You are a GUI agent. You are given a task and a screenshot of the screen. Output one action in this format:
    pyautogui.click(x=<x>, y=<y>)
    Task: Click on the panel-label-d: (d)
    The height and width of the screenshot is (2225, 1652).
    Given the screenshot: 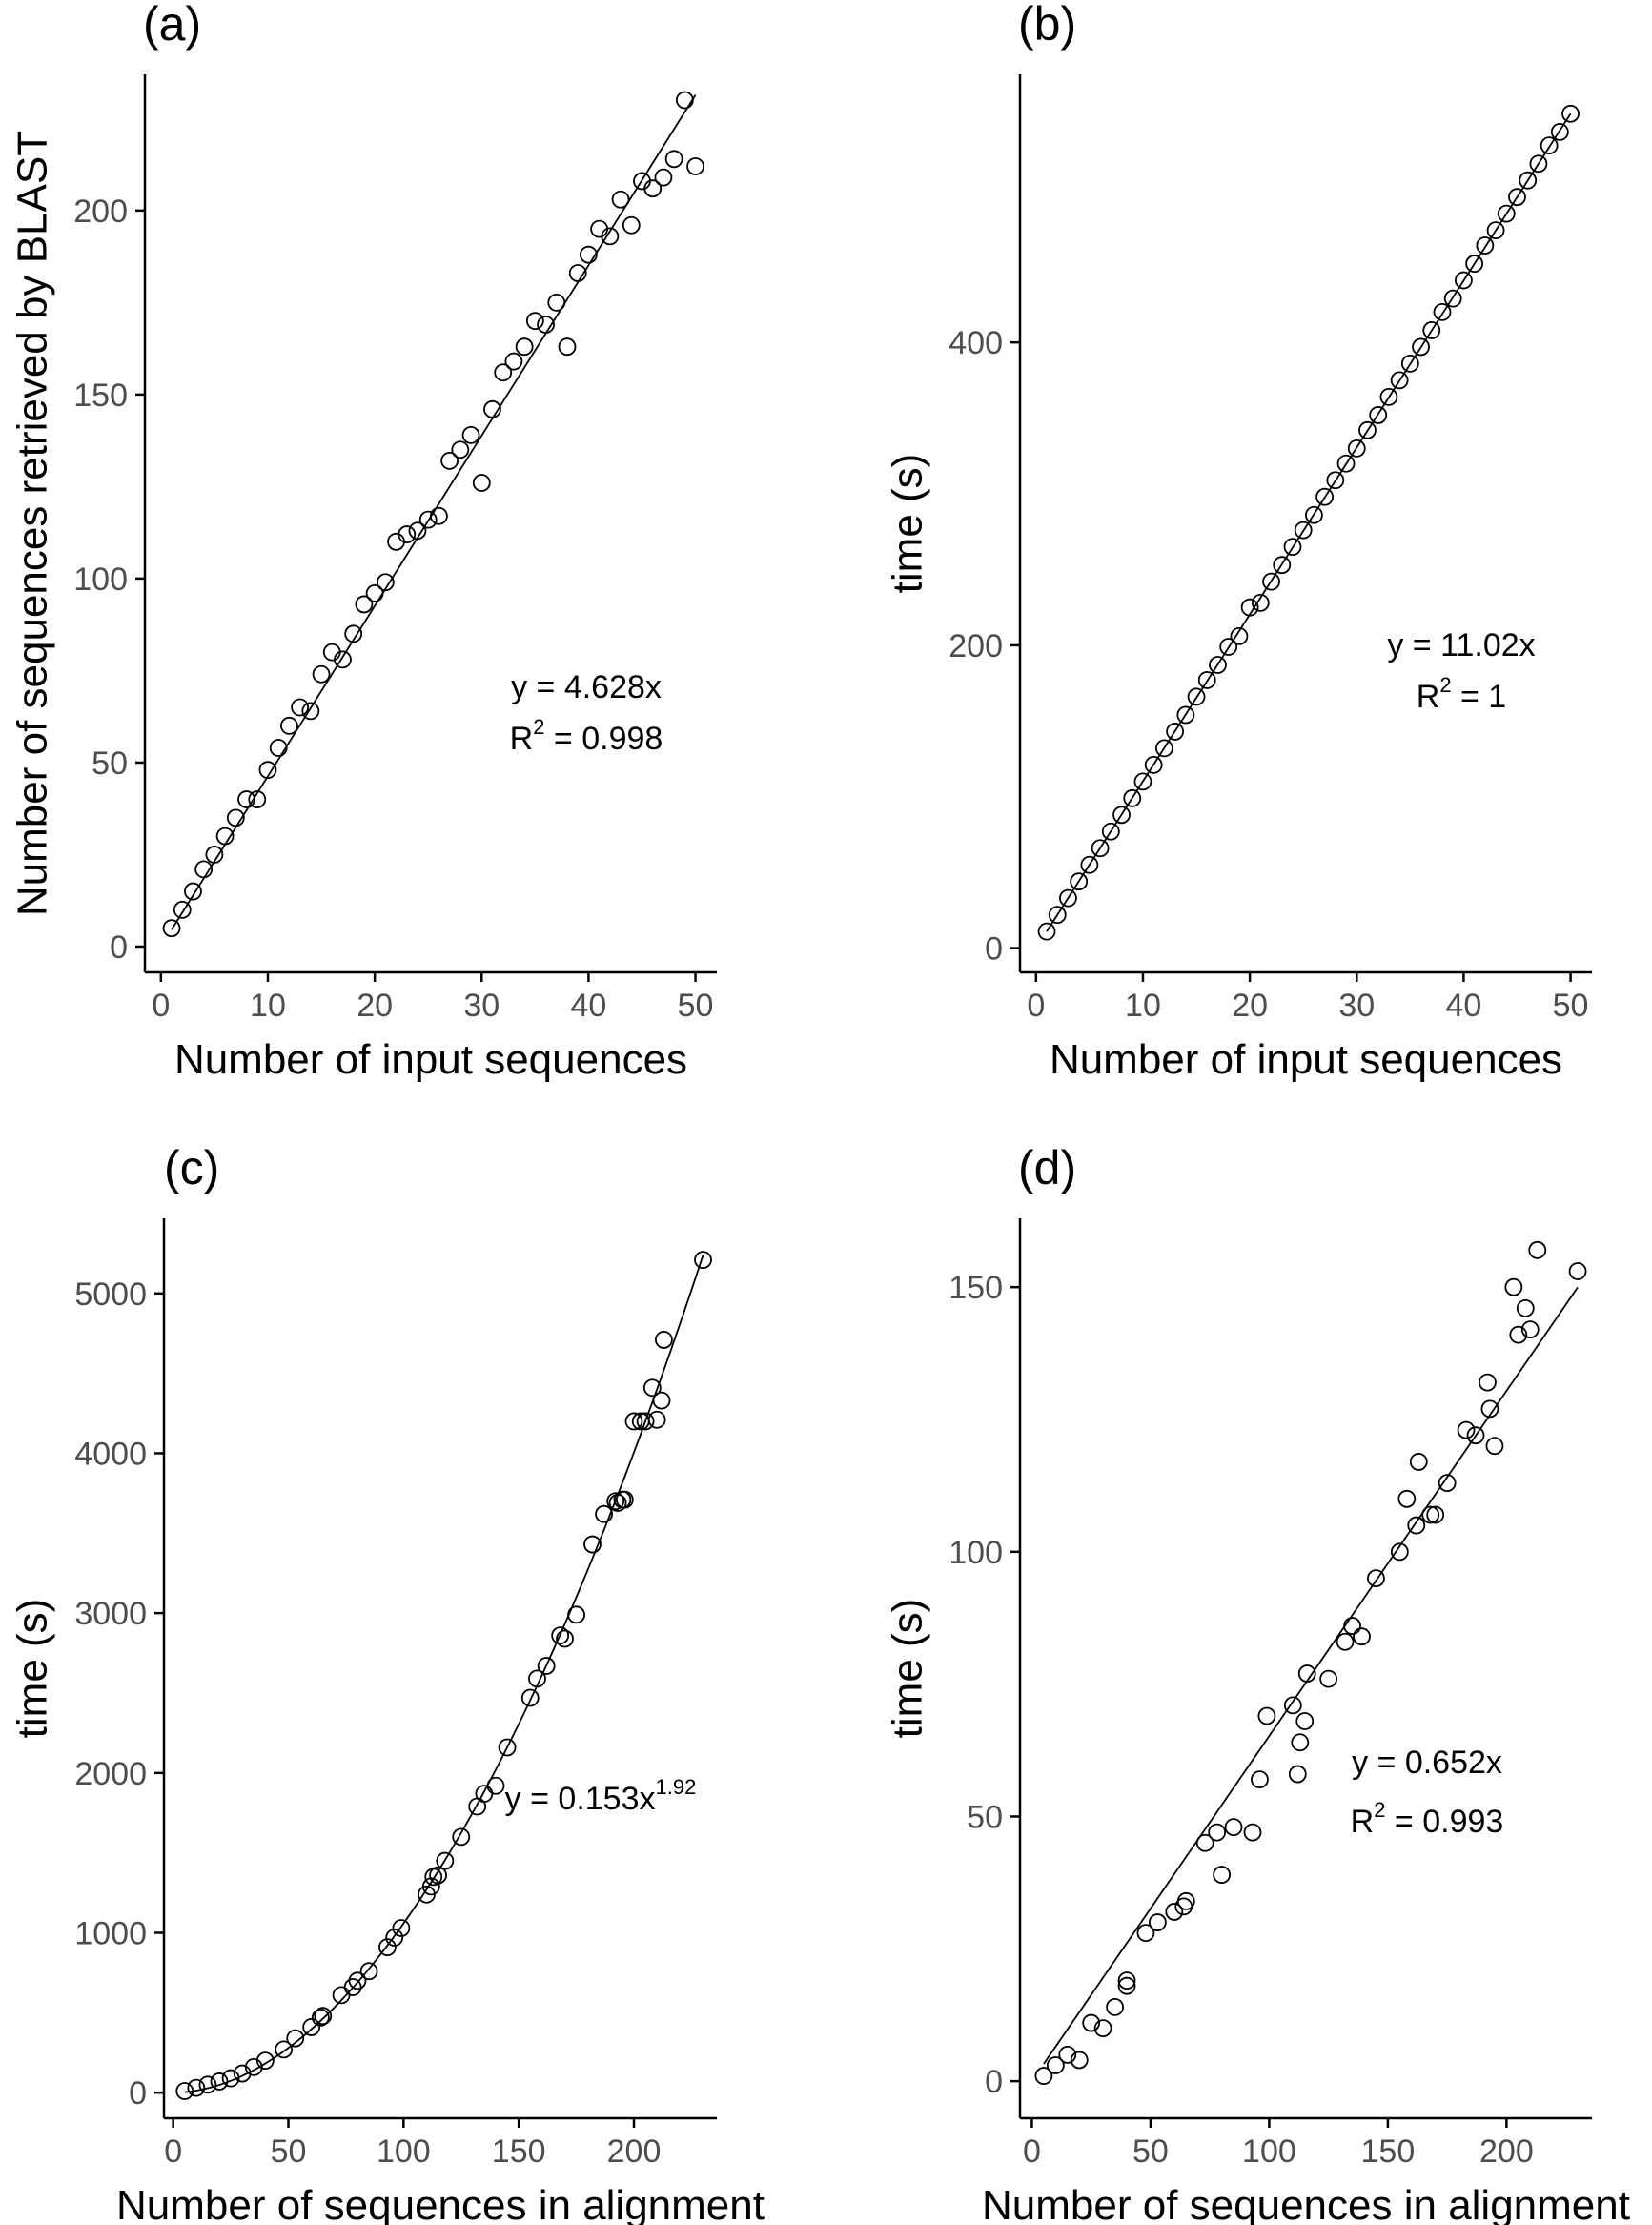 What is the action you would take?
    pyautogui.click(x=1047, y=1167)
    